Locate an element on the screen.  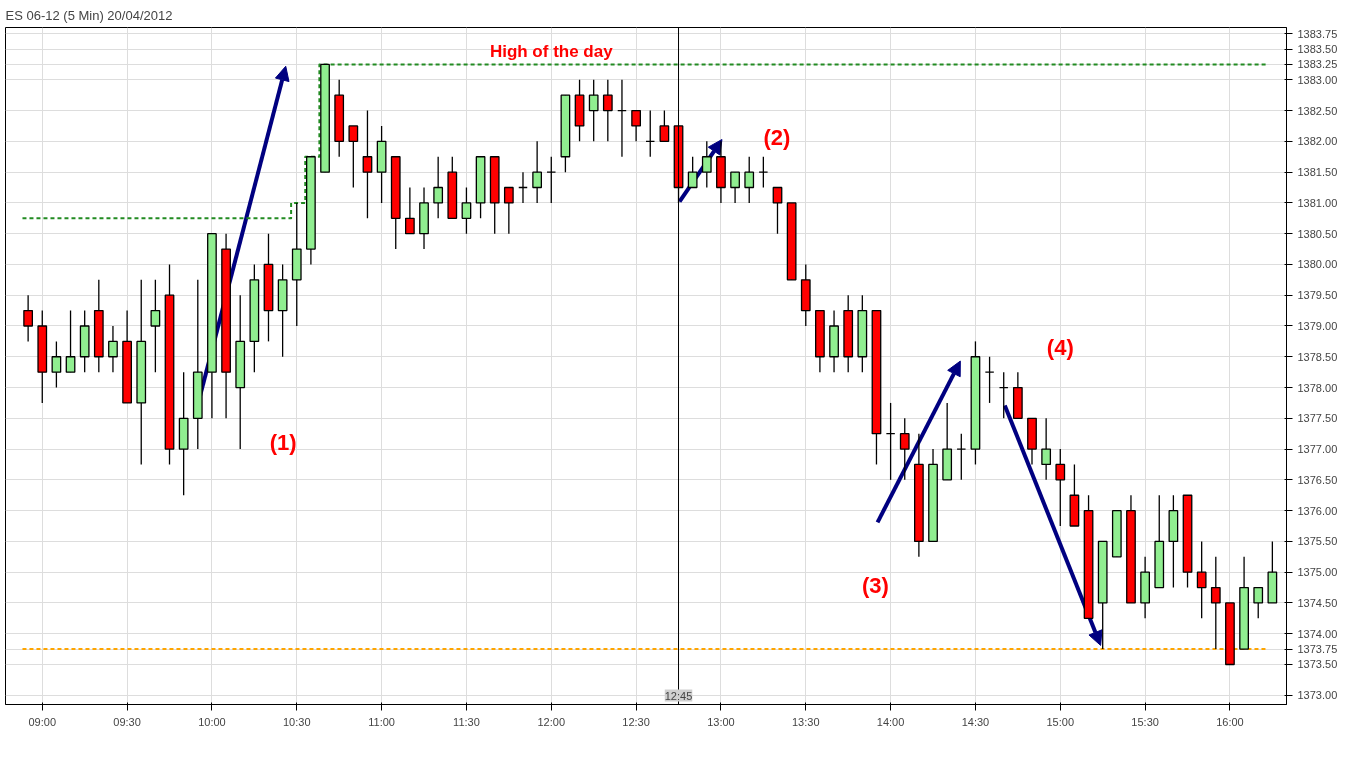
x-tick-label: 14:00 is located at coordinates (890, 721).